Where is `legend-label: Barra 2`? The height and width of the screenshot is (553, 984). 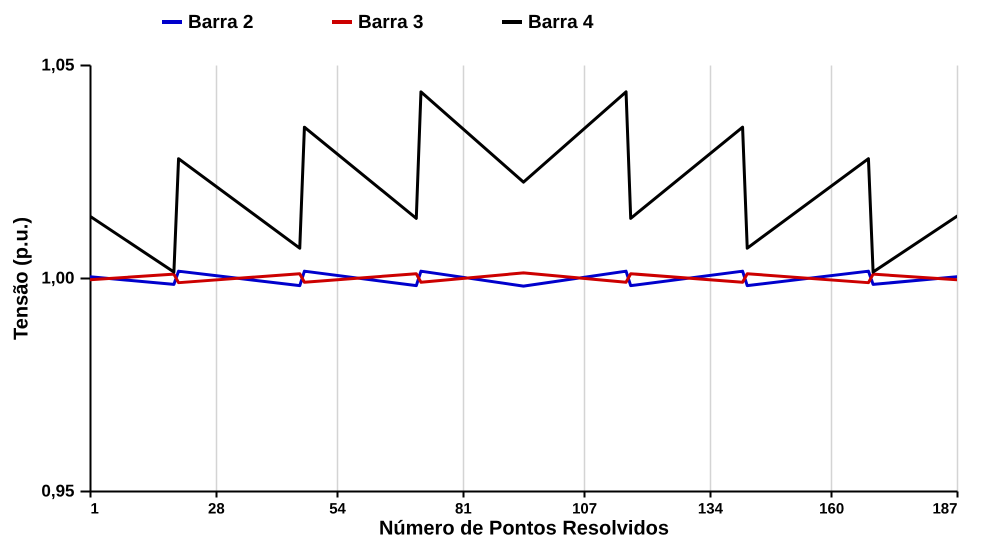 legend-label: Barra 2 is located at coordinates (221, 22).